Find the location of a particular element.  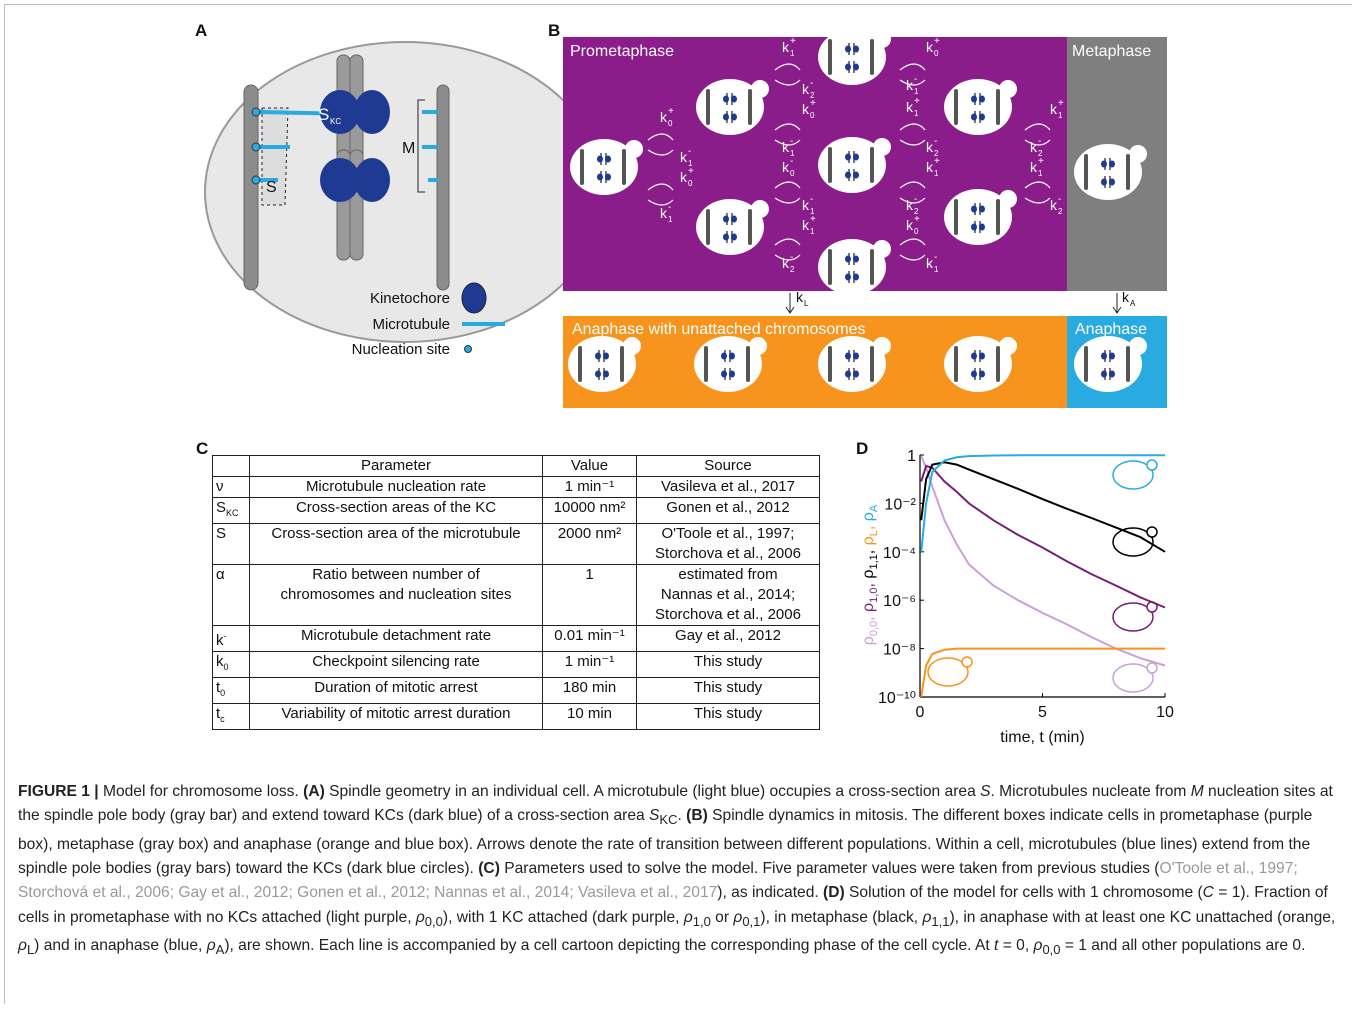

table-cell: 0.01 min⁻¹ is located at coordinates (589, 638).